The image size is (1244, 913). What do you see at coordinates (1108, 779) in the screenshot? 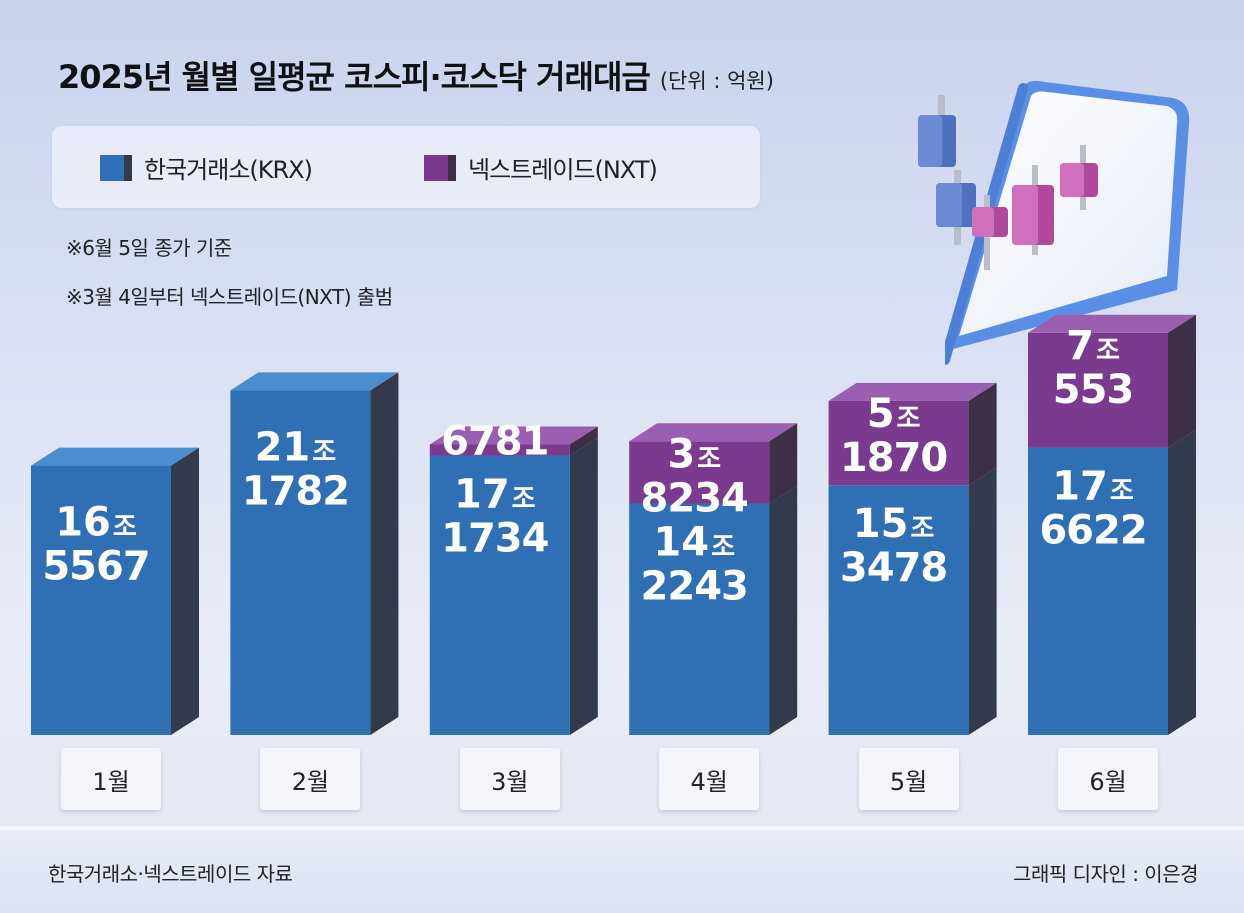
I see `month-label-6: 6월` at bounding box center [1108, 779].